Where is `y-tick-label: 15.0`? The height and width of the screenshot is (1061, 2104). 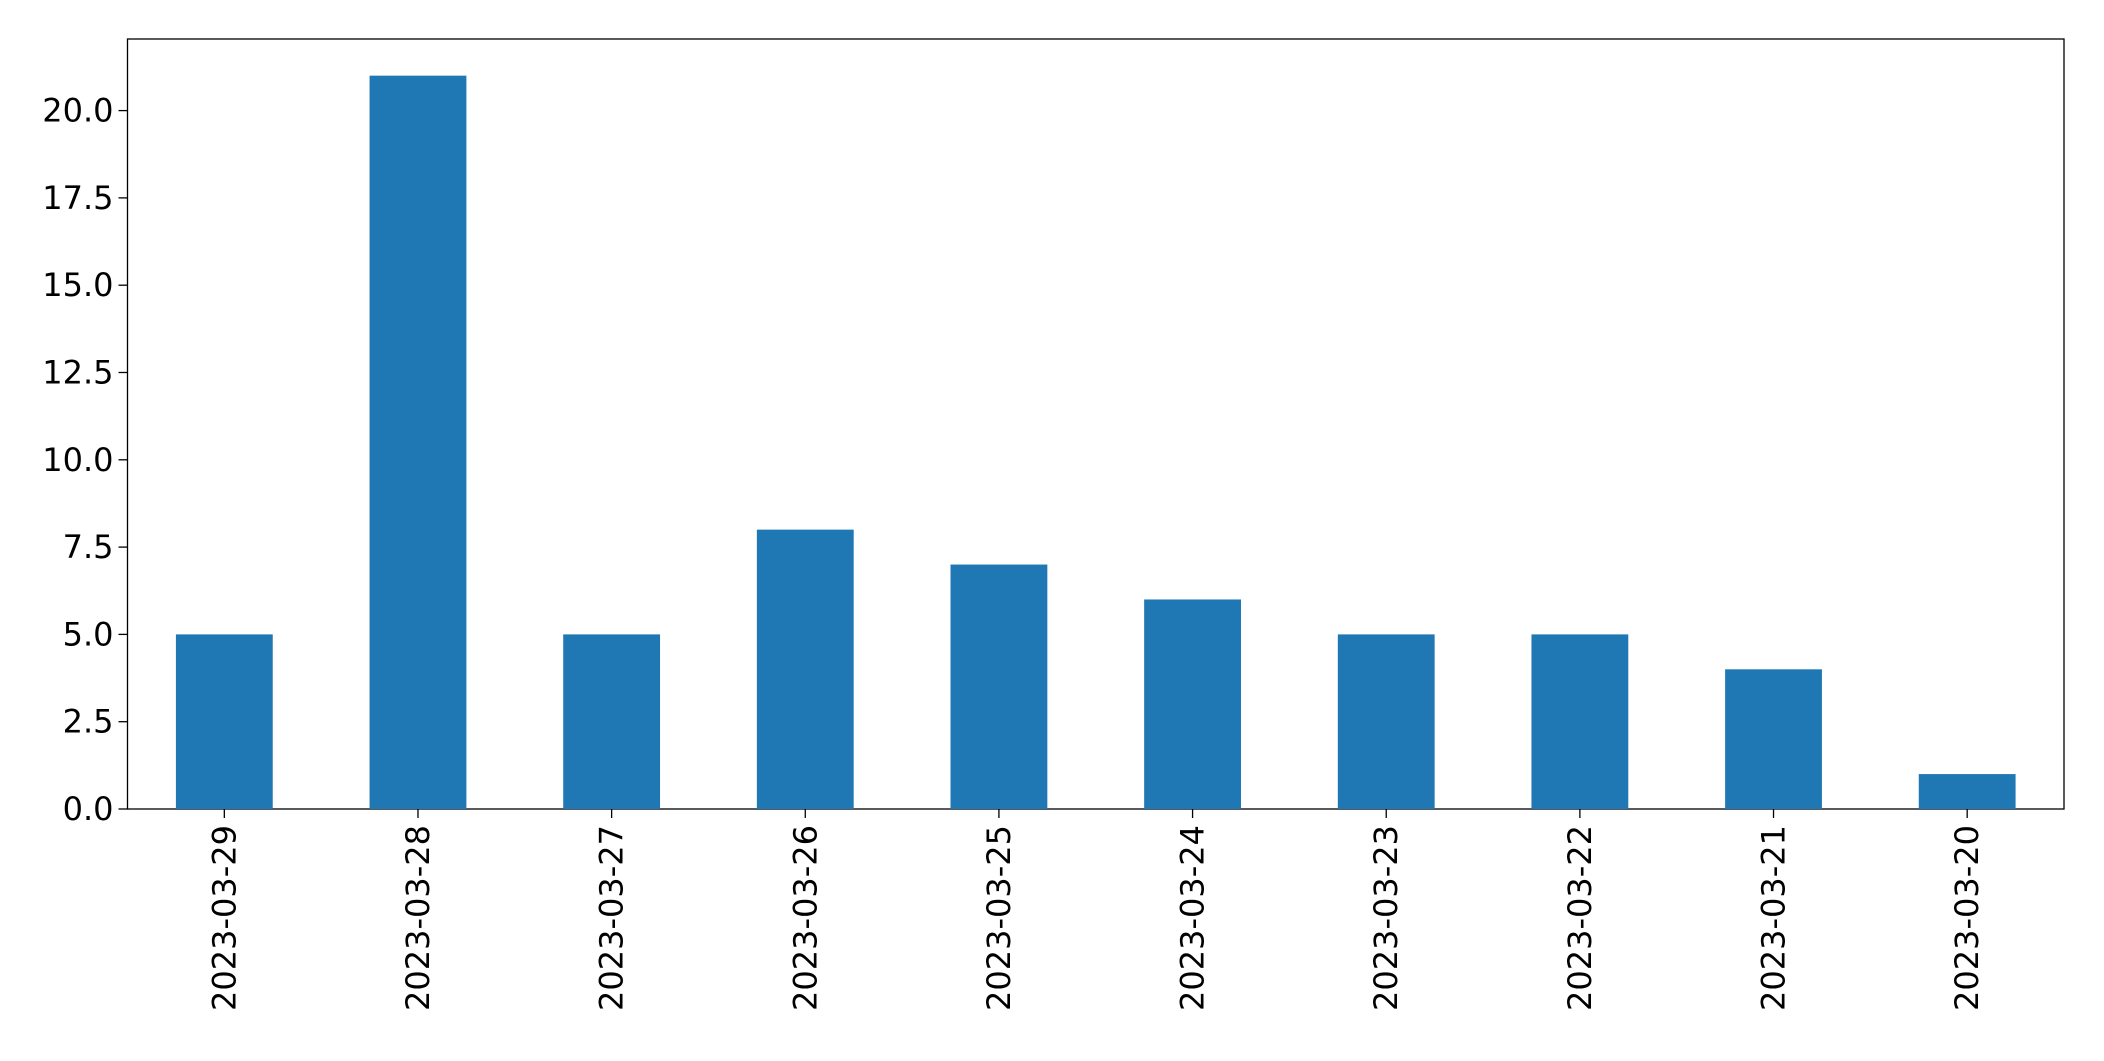
y-tick-label: 15.0 is located at coordinates (77, 285).